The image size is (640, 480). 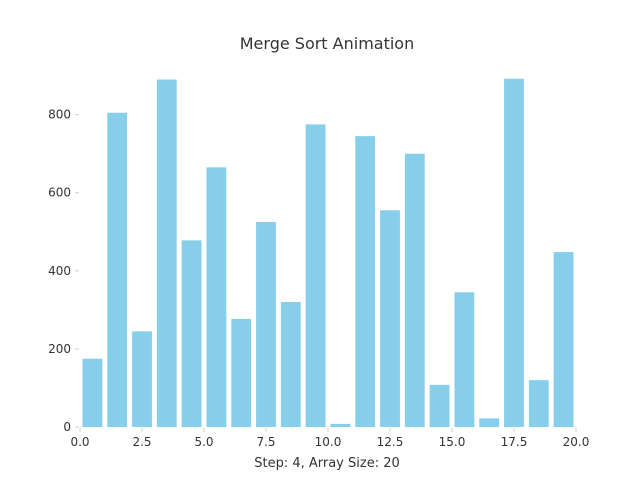 I want to click on chart-title: Merge Sort Animation, so click(x=327, y=43).